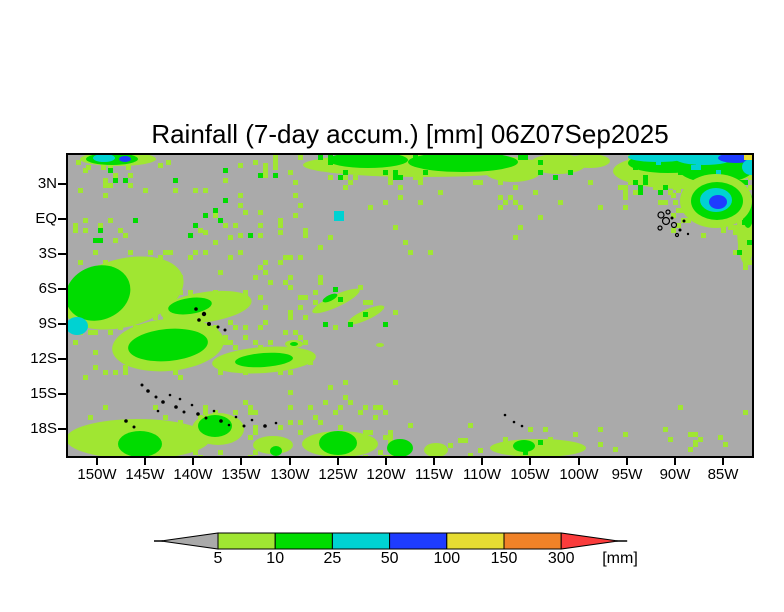 The height and width of the screenshot is (612, 784). What do you see at coordinates (418, 541) in the screenshot?
I see `colorbar-segment-blue` at bounding box center [418, 541].